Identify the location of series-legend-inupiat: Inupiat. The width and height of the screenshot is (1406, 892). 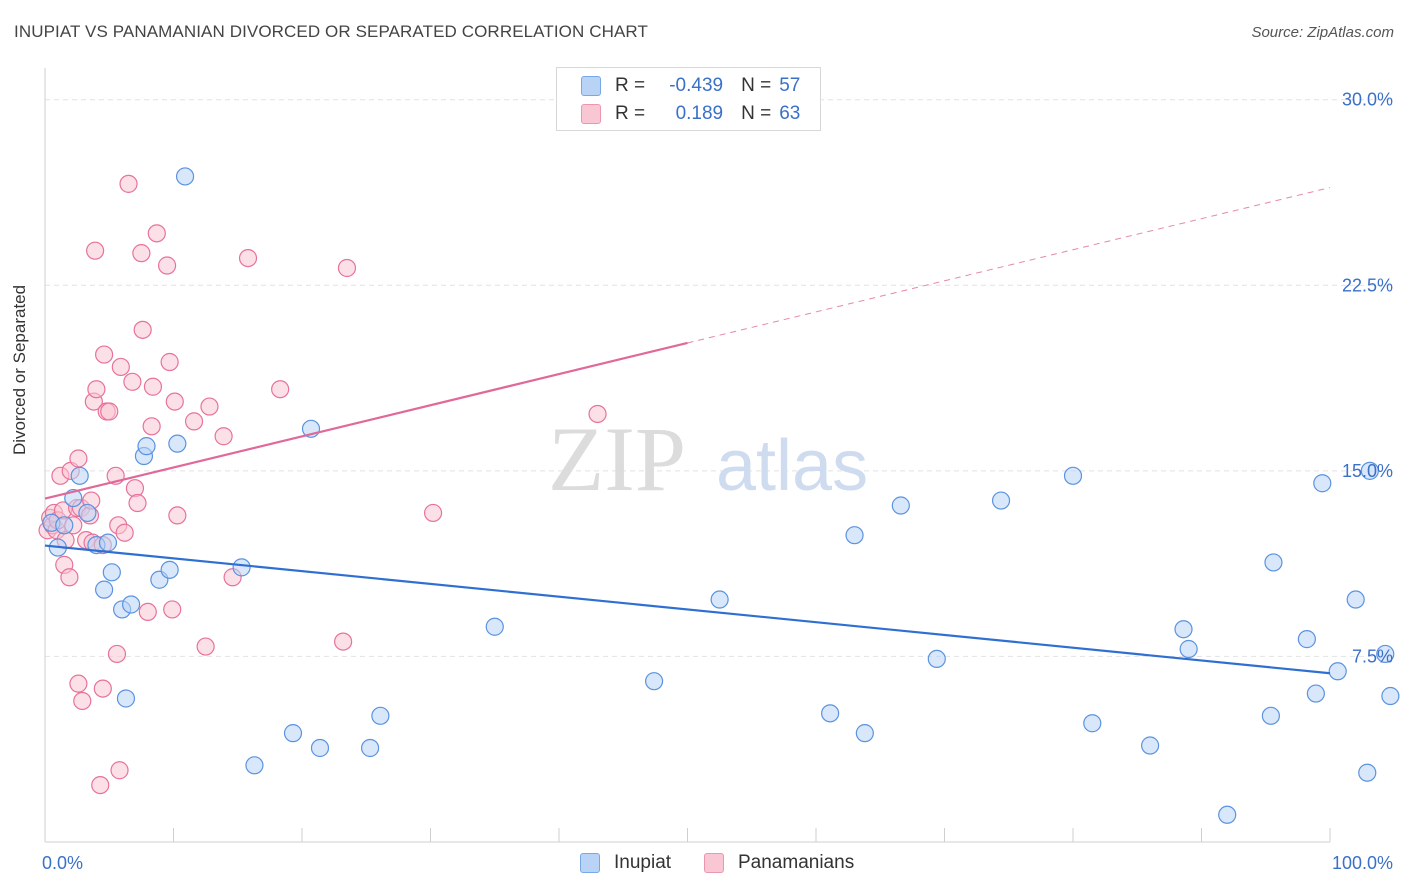
(625, 863).